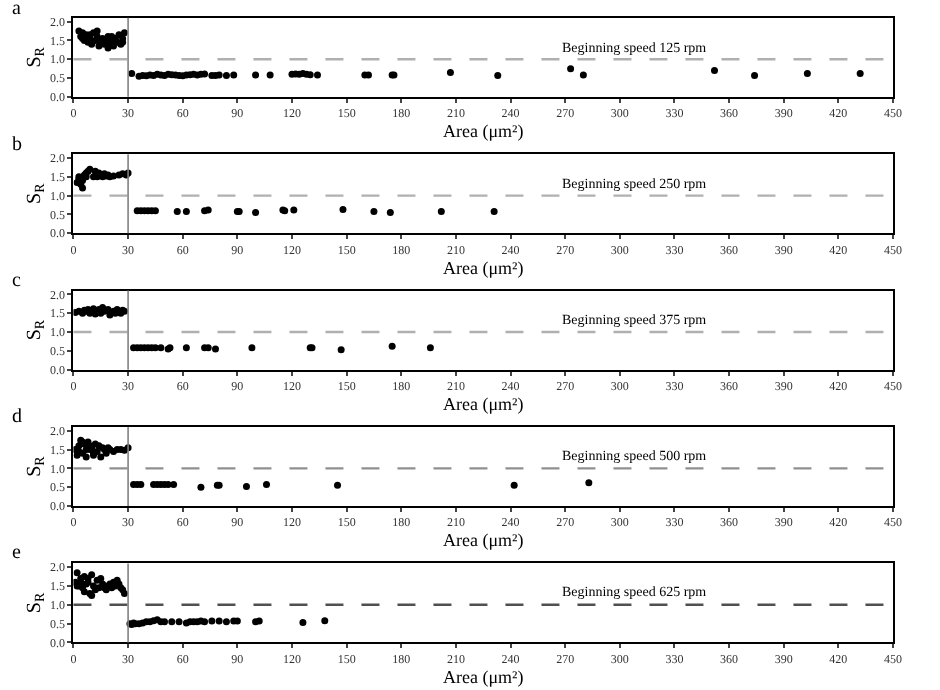  I want to click on chart-title: d, so click(17, 417).